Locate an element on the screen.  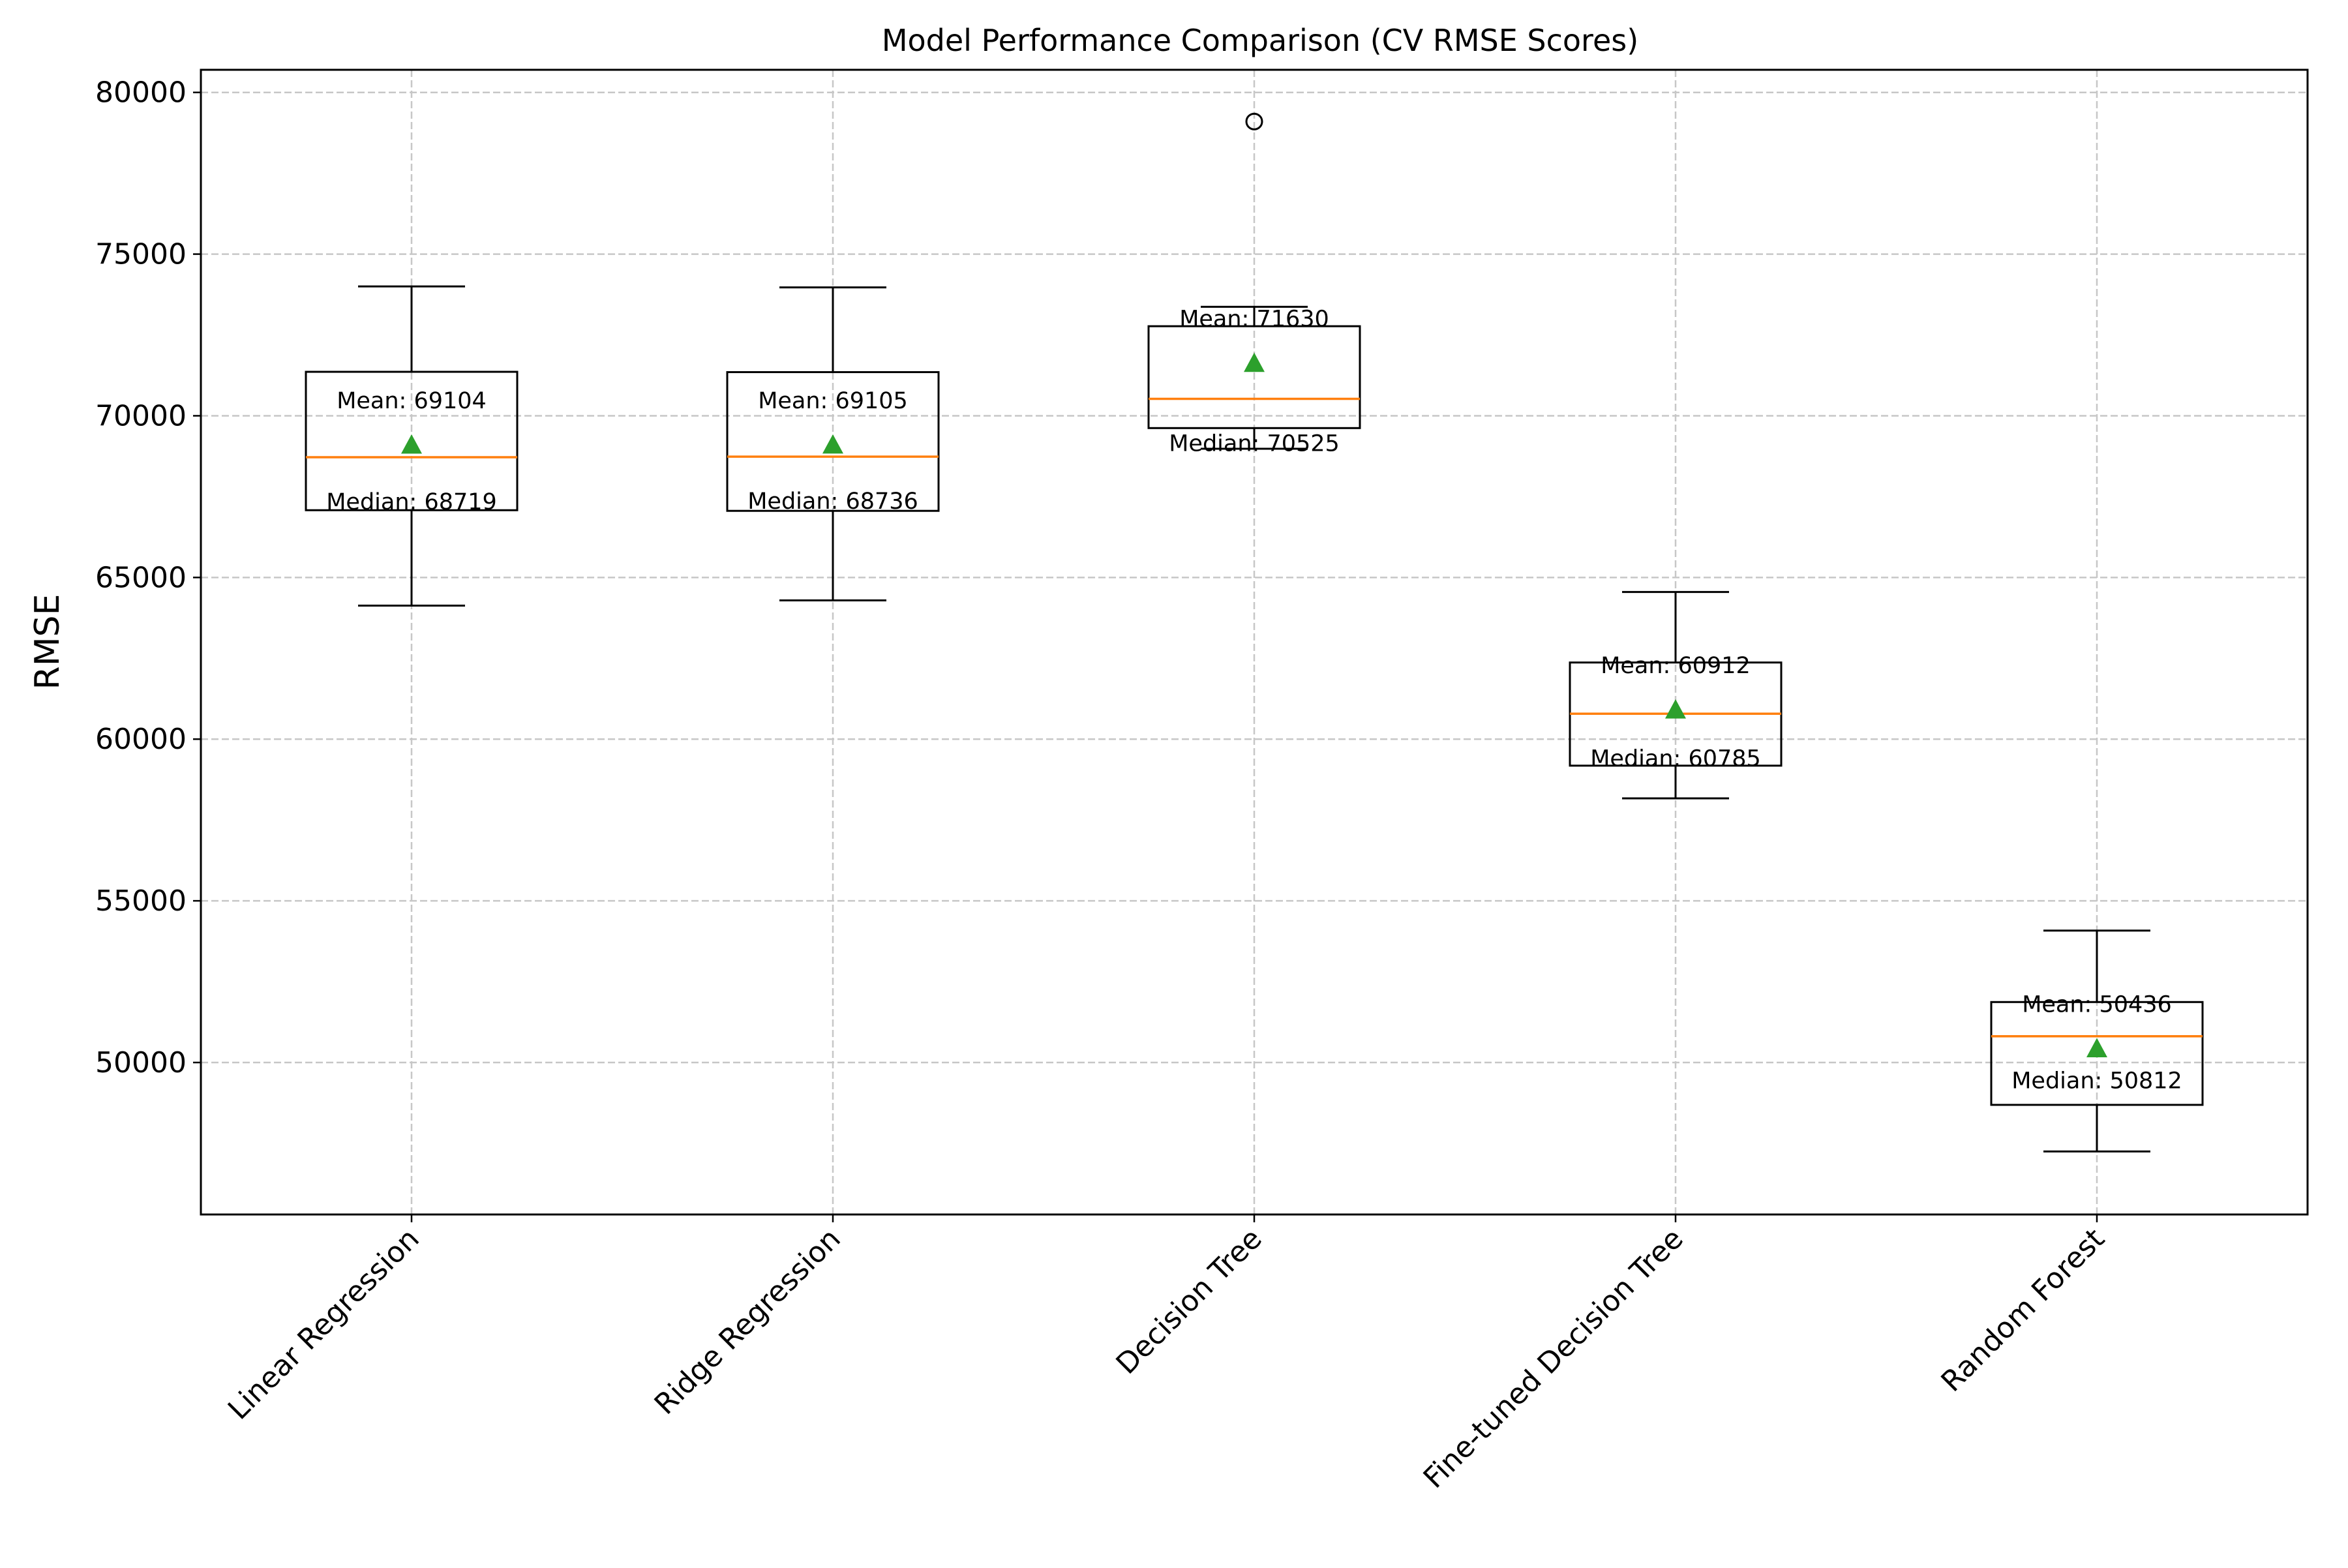
y-tick-label: 70000 is located at coordinates (141, 415).